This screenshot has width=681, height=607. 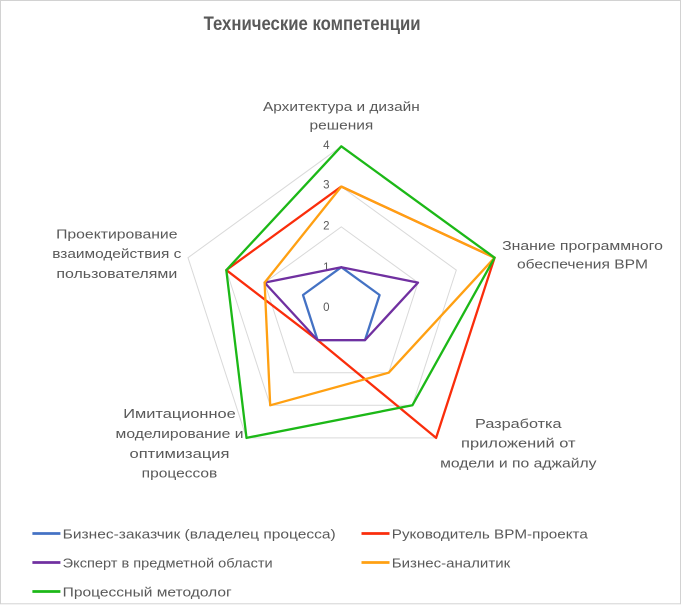 What do you see at coordinates (147, 591) in the screenshot?
I see `svg-text: Процессный методолог` at bounding box center [147, 591].